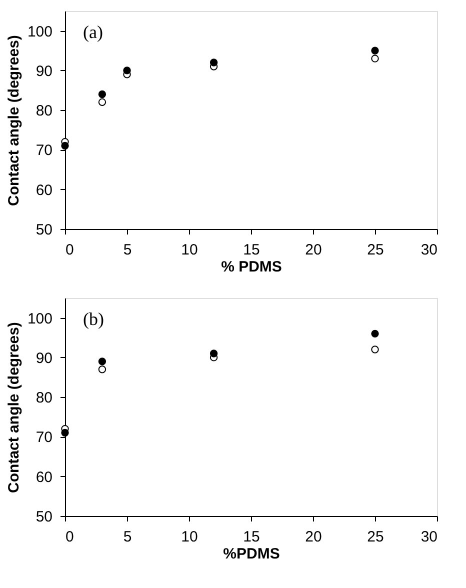 The image size is (466, 588). What do you see at coordinates (93, 32) in the screenshot?
I see `annotation: (a)` at bounding box center [93, 32].